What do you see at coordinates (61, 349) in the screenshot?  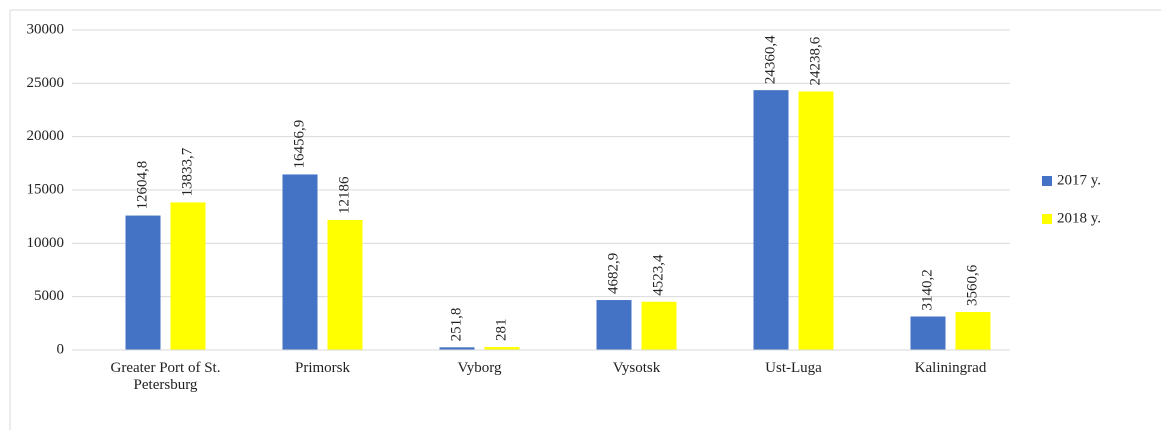 I see `y-tick-label: 0` at bounding box center [61, 349].